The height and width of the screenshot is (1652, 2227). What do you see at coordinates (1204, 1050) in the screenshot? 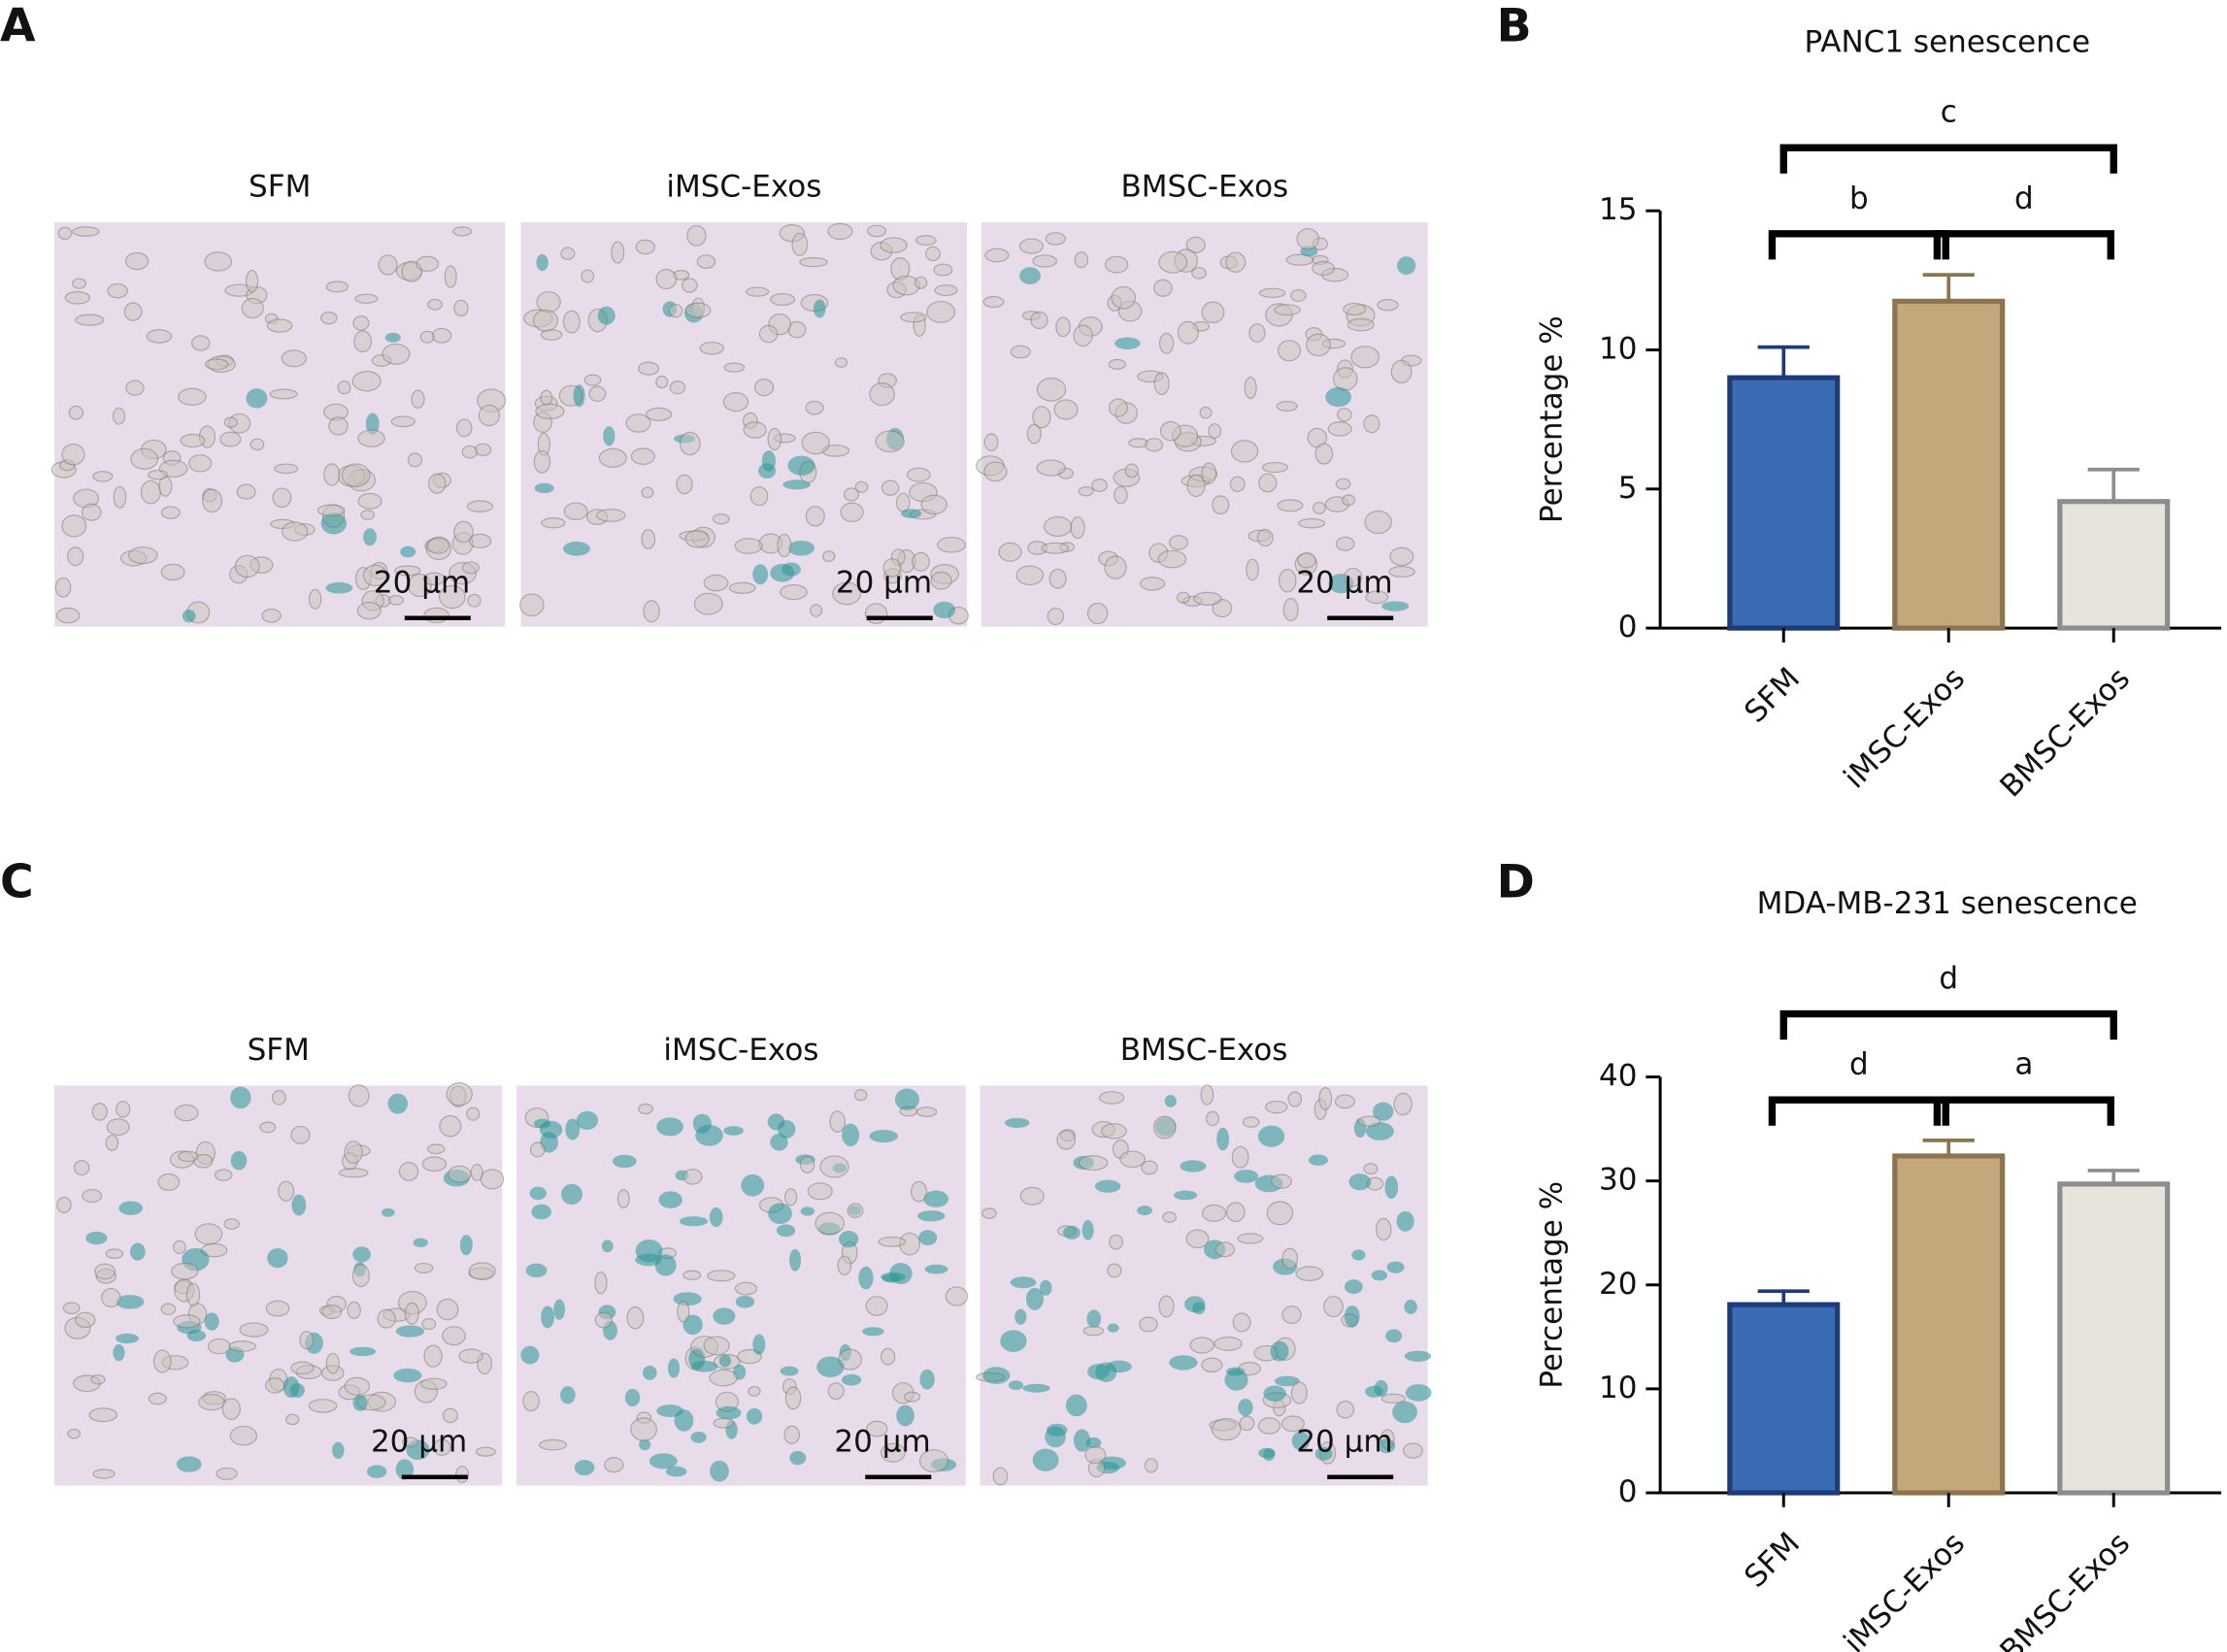
I see `image-label: BMSC-Exos` at bounding box center [1204, 1050].